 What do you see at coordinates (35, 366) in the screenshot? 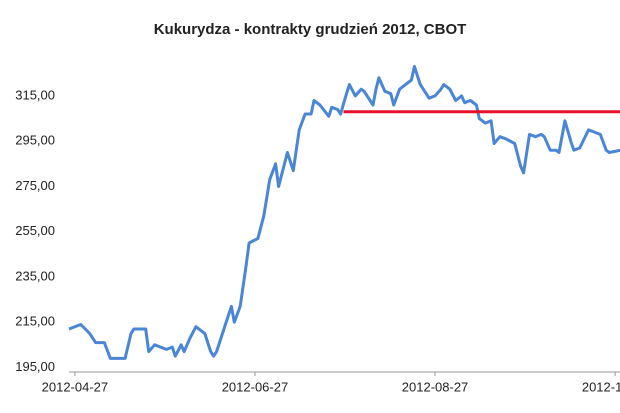
I see `y-tick-label: 195,00` at bounding box center [35, 366].